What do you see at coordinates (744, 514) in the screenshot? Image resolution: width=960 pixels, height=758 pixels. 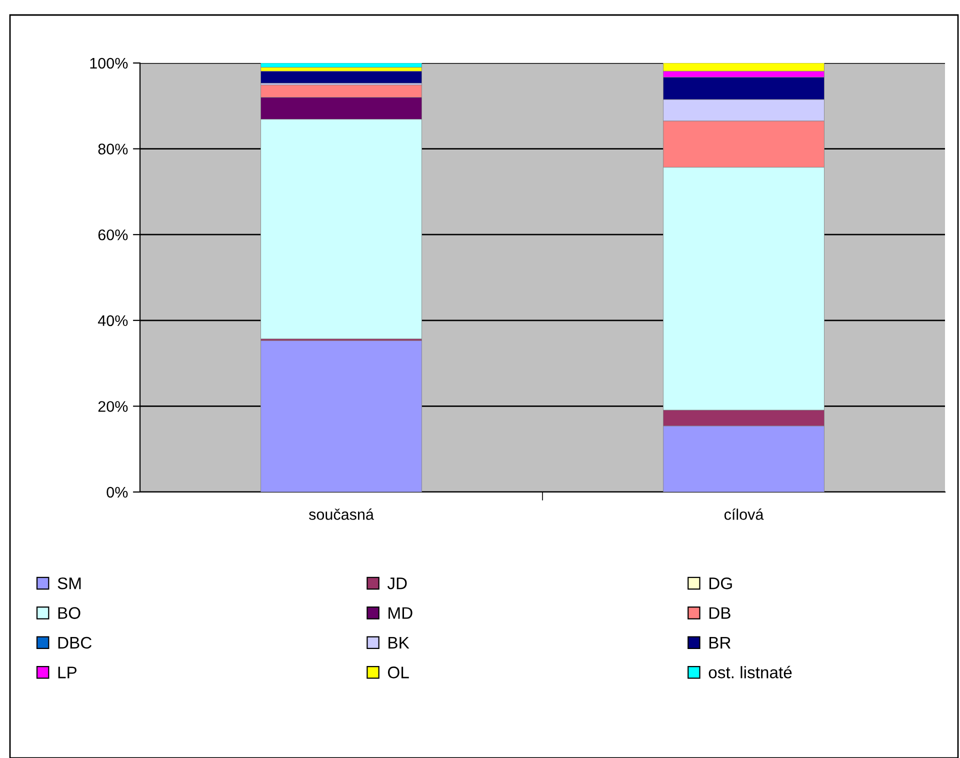 I see `x-tick-label: cílová` at bounding box center [744, 514].